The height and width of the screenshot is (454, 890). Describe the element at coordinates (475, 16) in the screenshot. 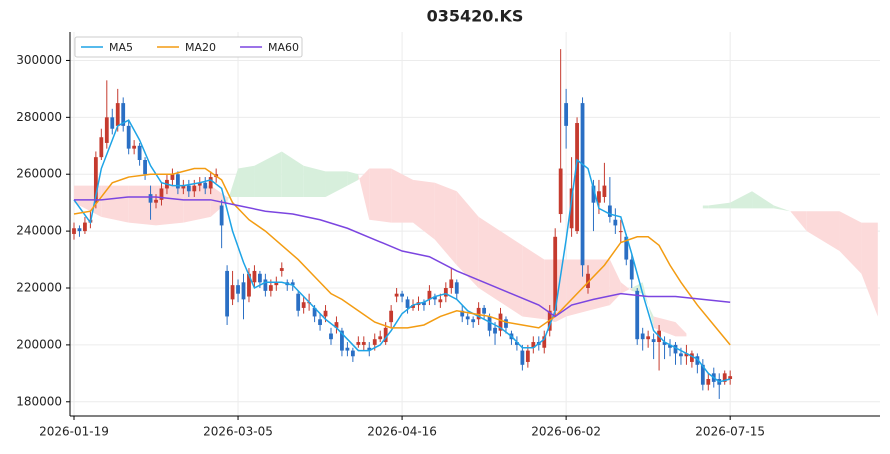

I see `chart-title: 035420.KS` at that location.